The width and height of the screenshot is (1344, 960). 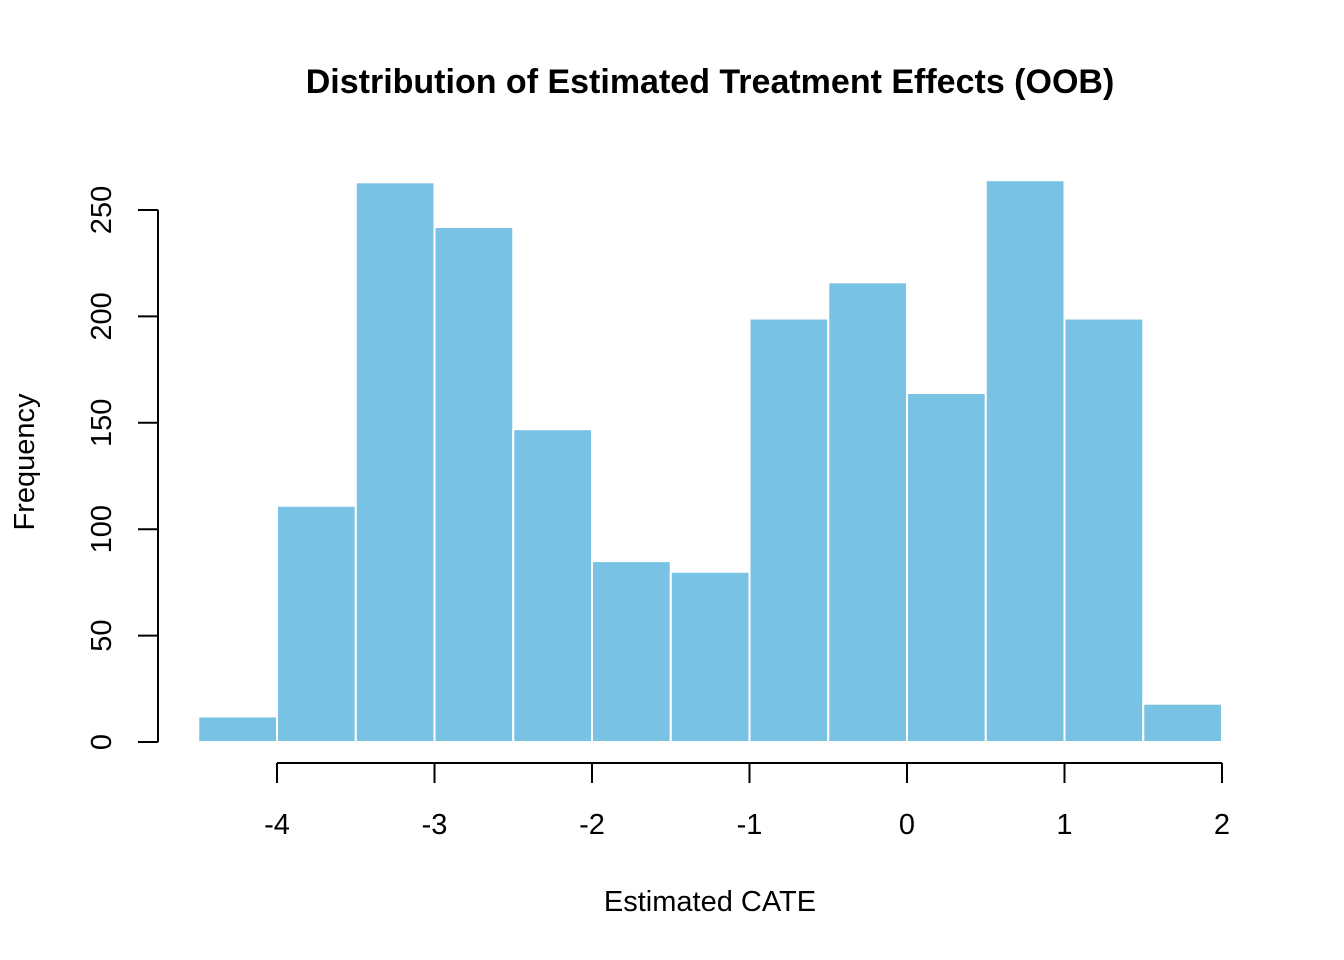 I want to click on x-axis: -4 -3 -2 -1 0 1 2, so click(x=747, y=801).